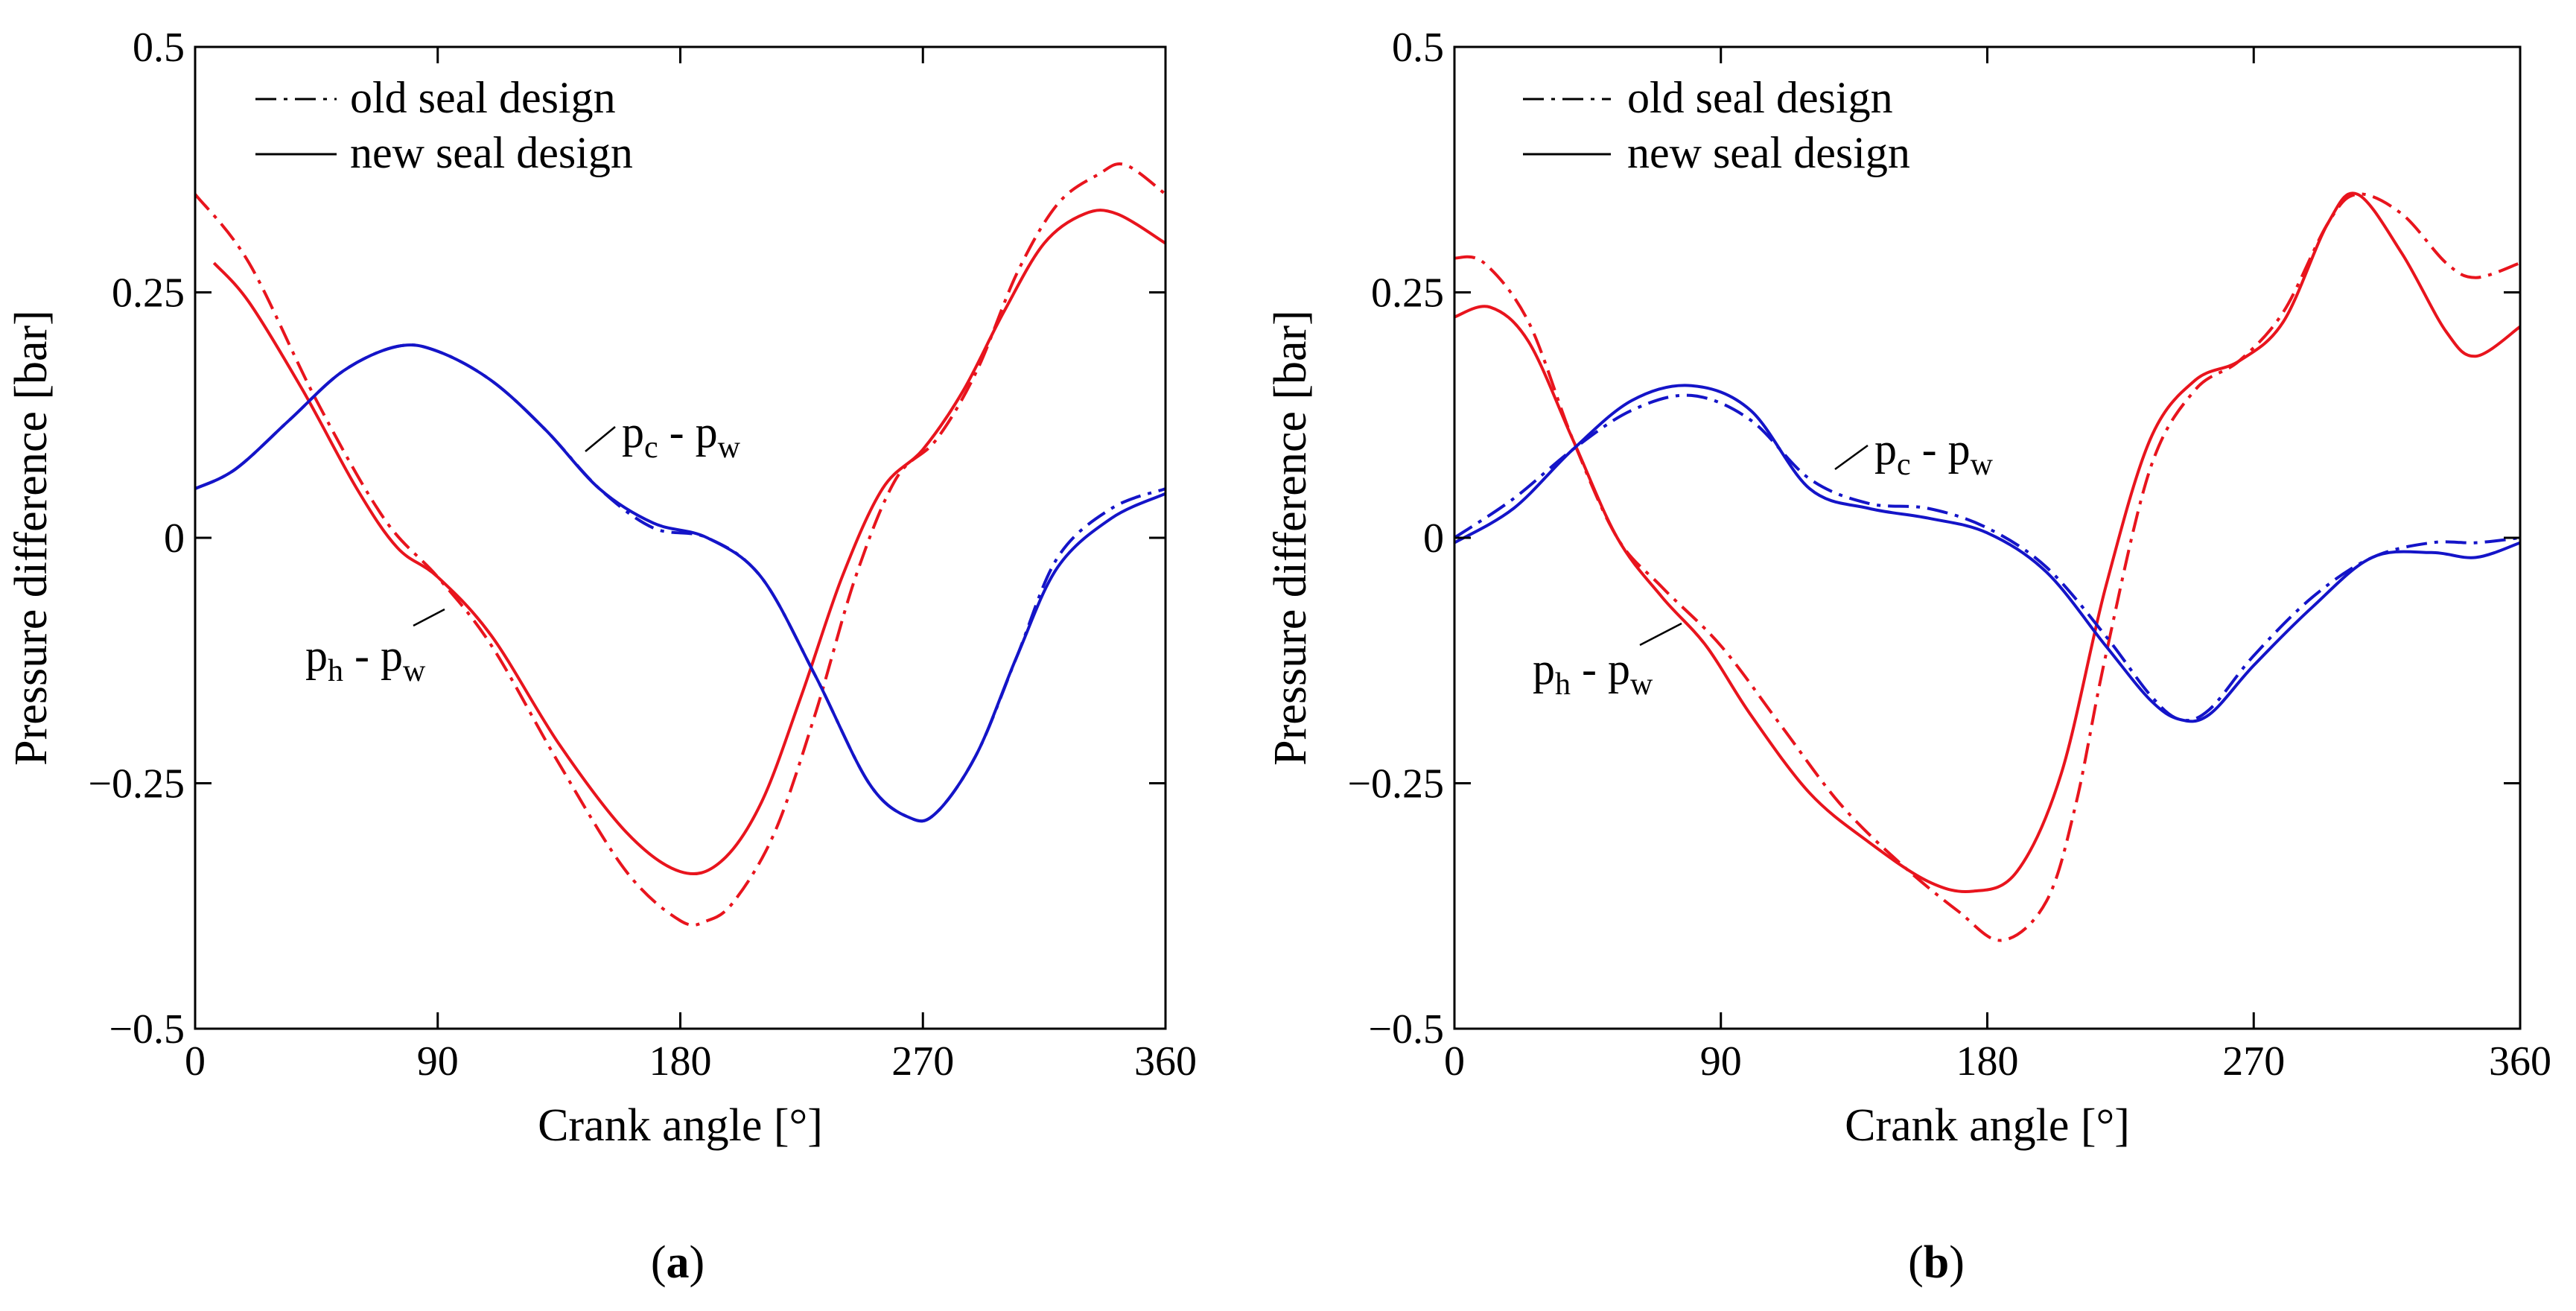  I want to click on panel-label: (b), so click(1936, 1262).